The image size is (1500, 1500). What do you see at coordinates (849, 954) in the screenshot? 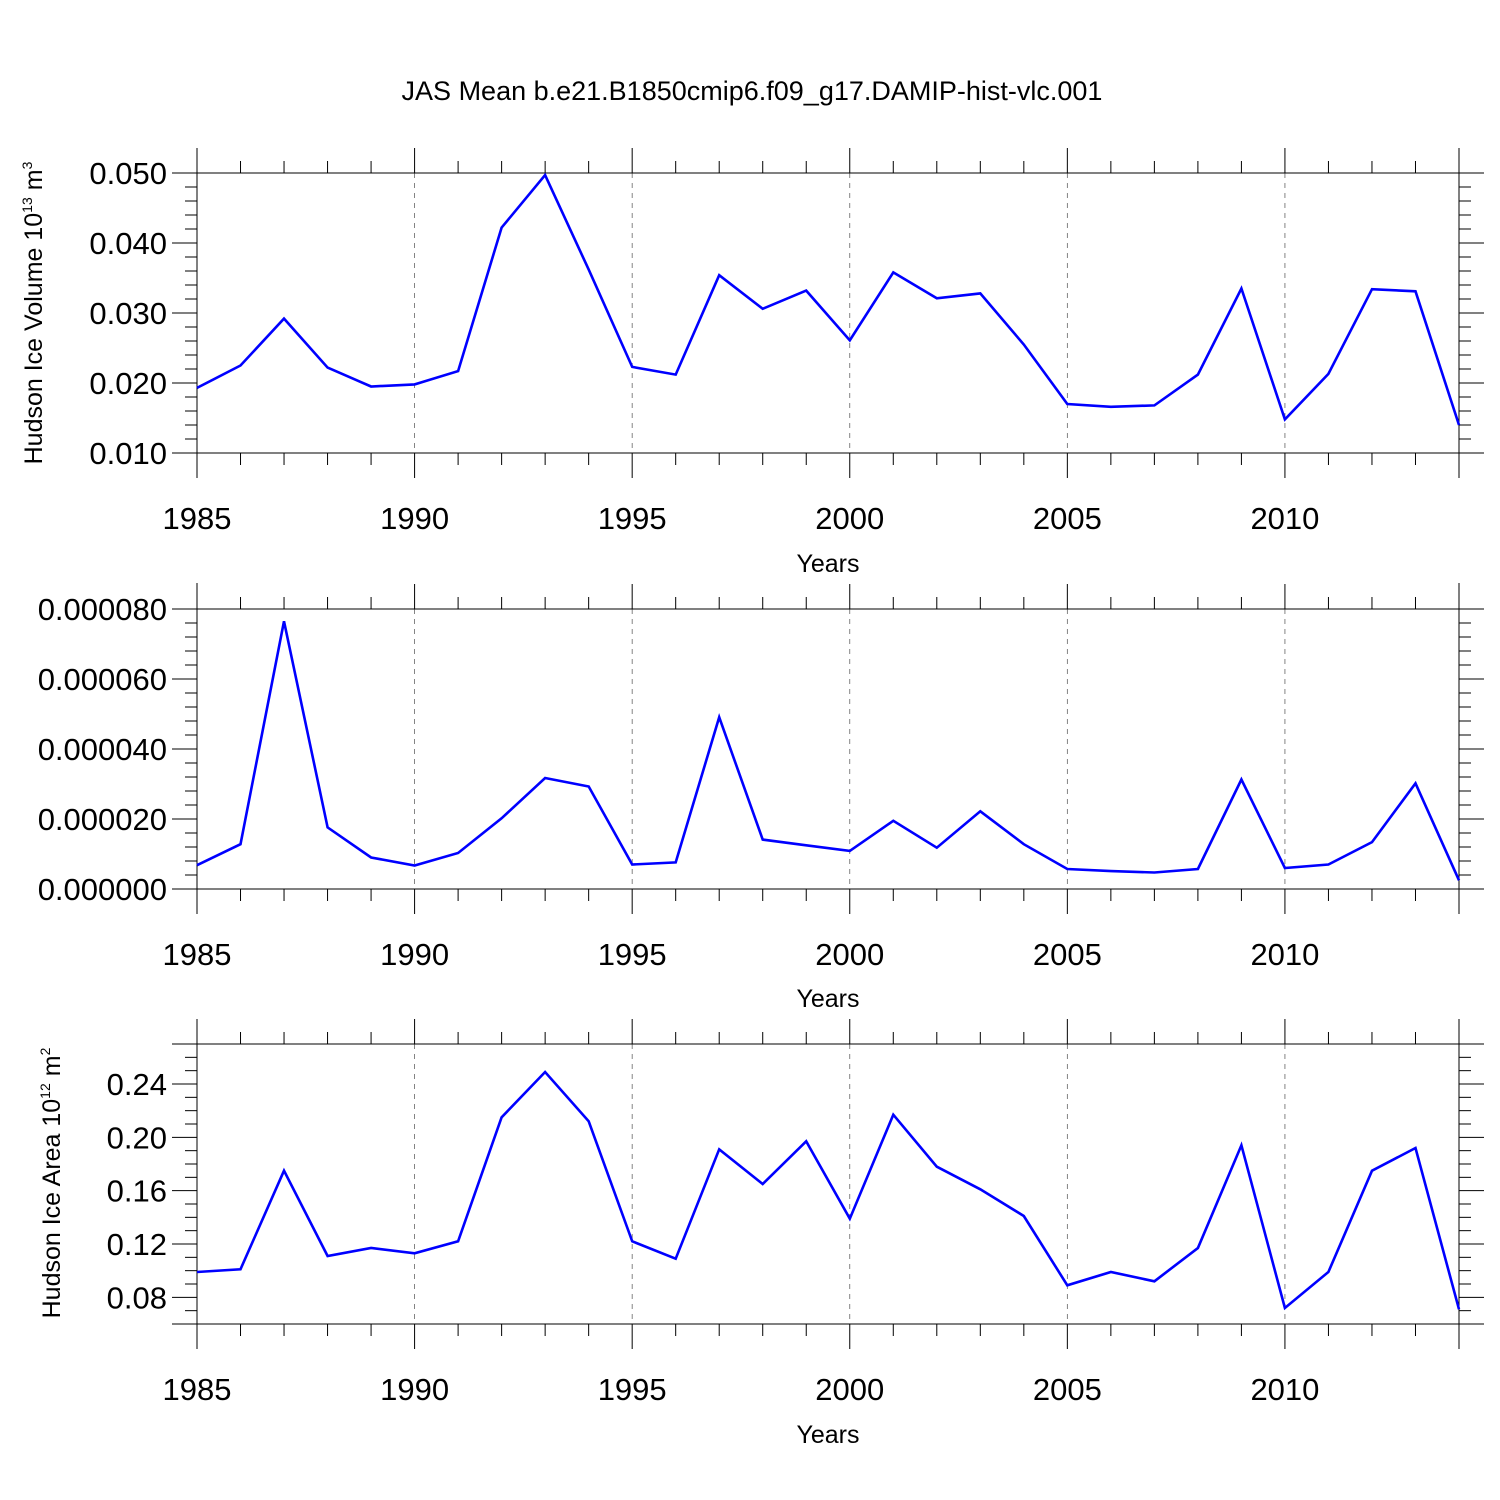
I see `chart-middle-xtick-label: 2000` at bounding box center [849, 954].